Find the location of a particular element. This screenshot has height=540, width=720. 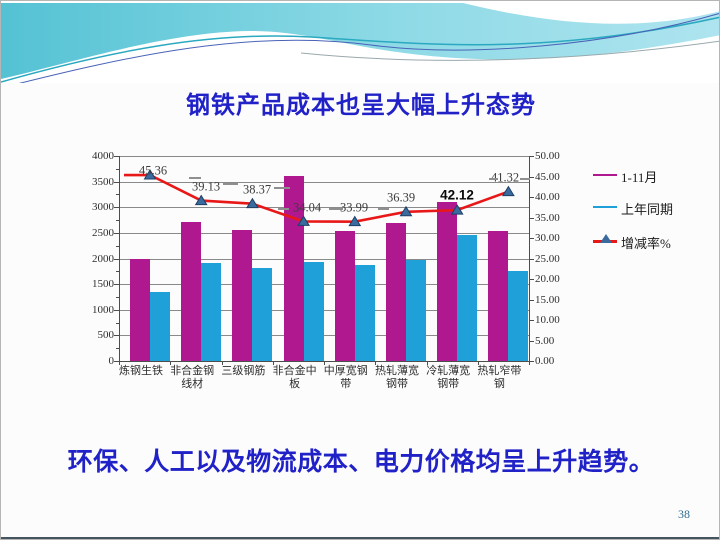

legend-item: 增减率% is located at coordinates (648, 241).